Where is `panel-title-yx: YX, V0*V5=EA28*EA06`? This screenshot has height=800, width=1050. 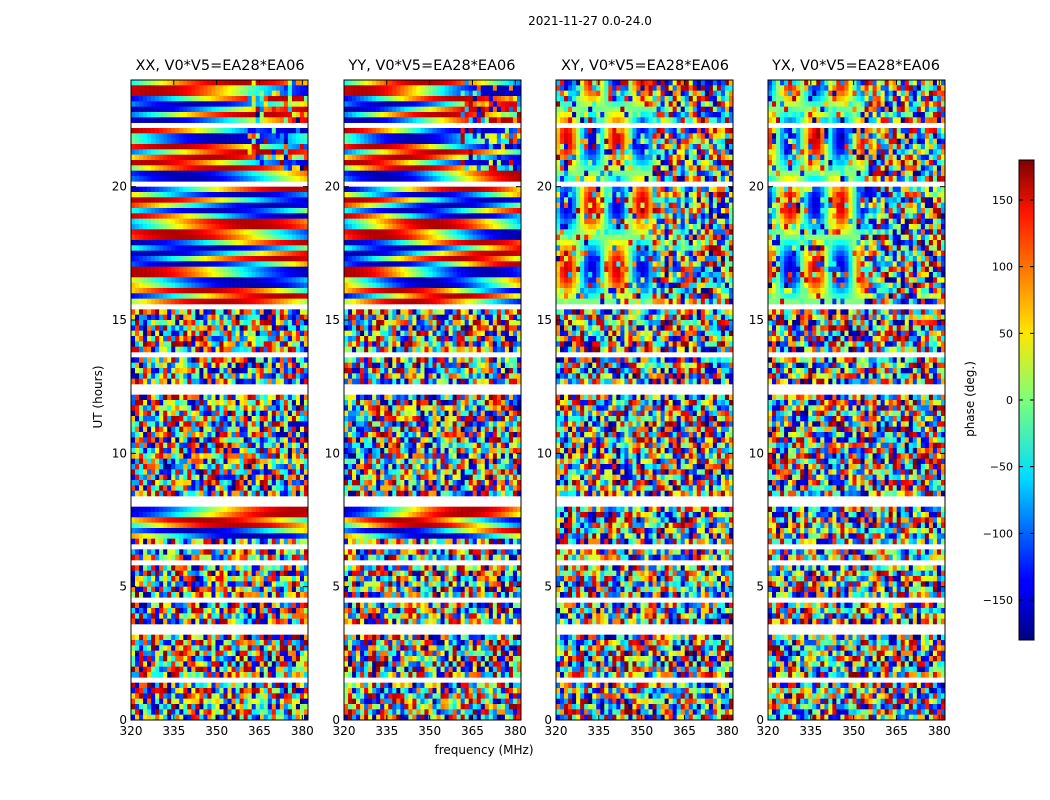 panel-title-yx: YX, V0*V5=EA28*EA06 is located at coordinates (855, 66).